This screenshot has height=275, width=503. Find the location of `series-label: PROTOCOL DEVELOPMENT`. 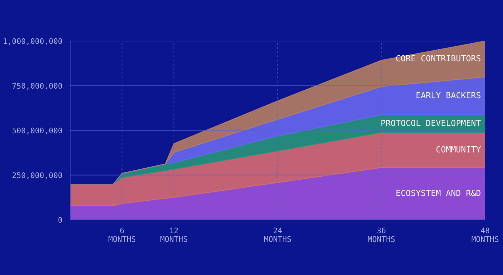

series-label: PROTOCOL DEVELOPMENT is located at coordinates (432, 123).